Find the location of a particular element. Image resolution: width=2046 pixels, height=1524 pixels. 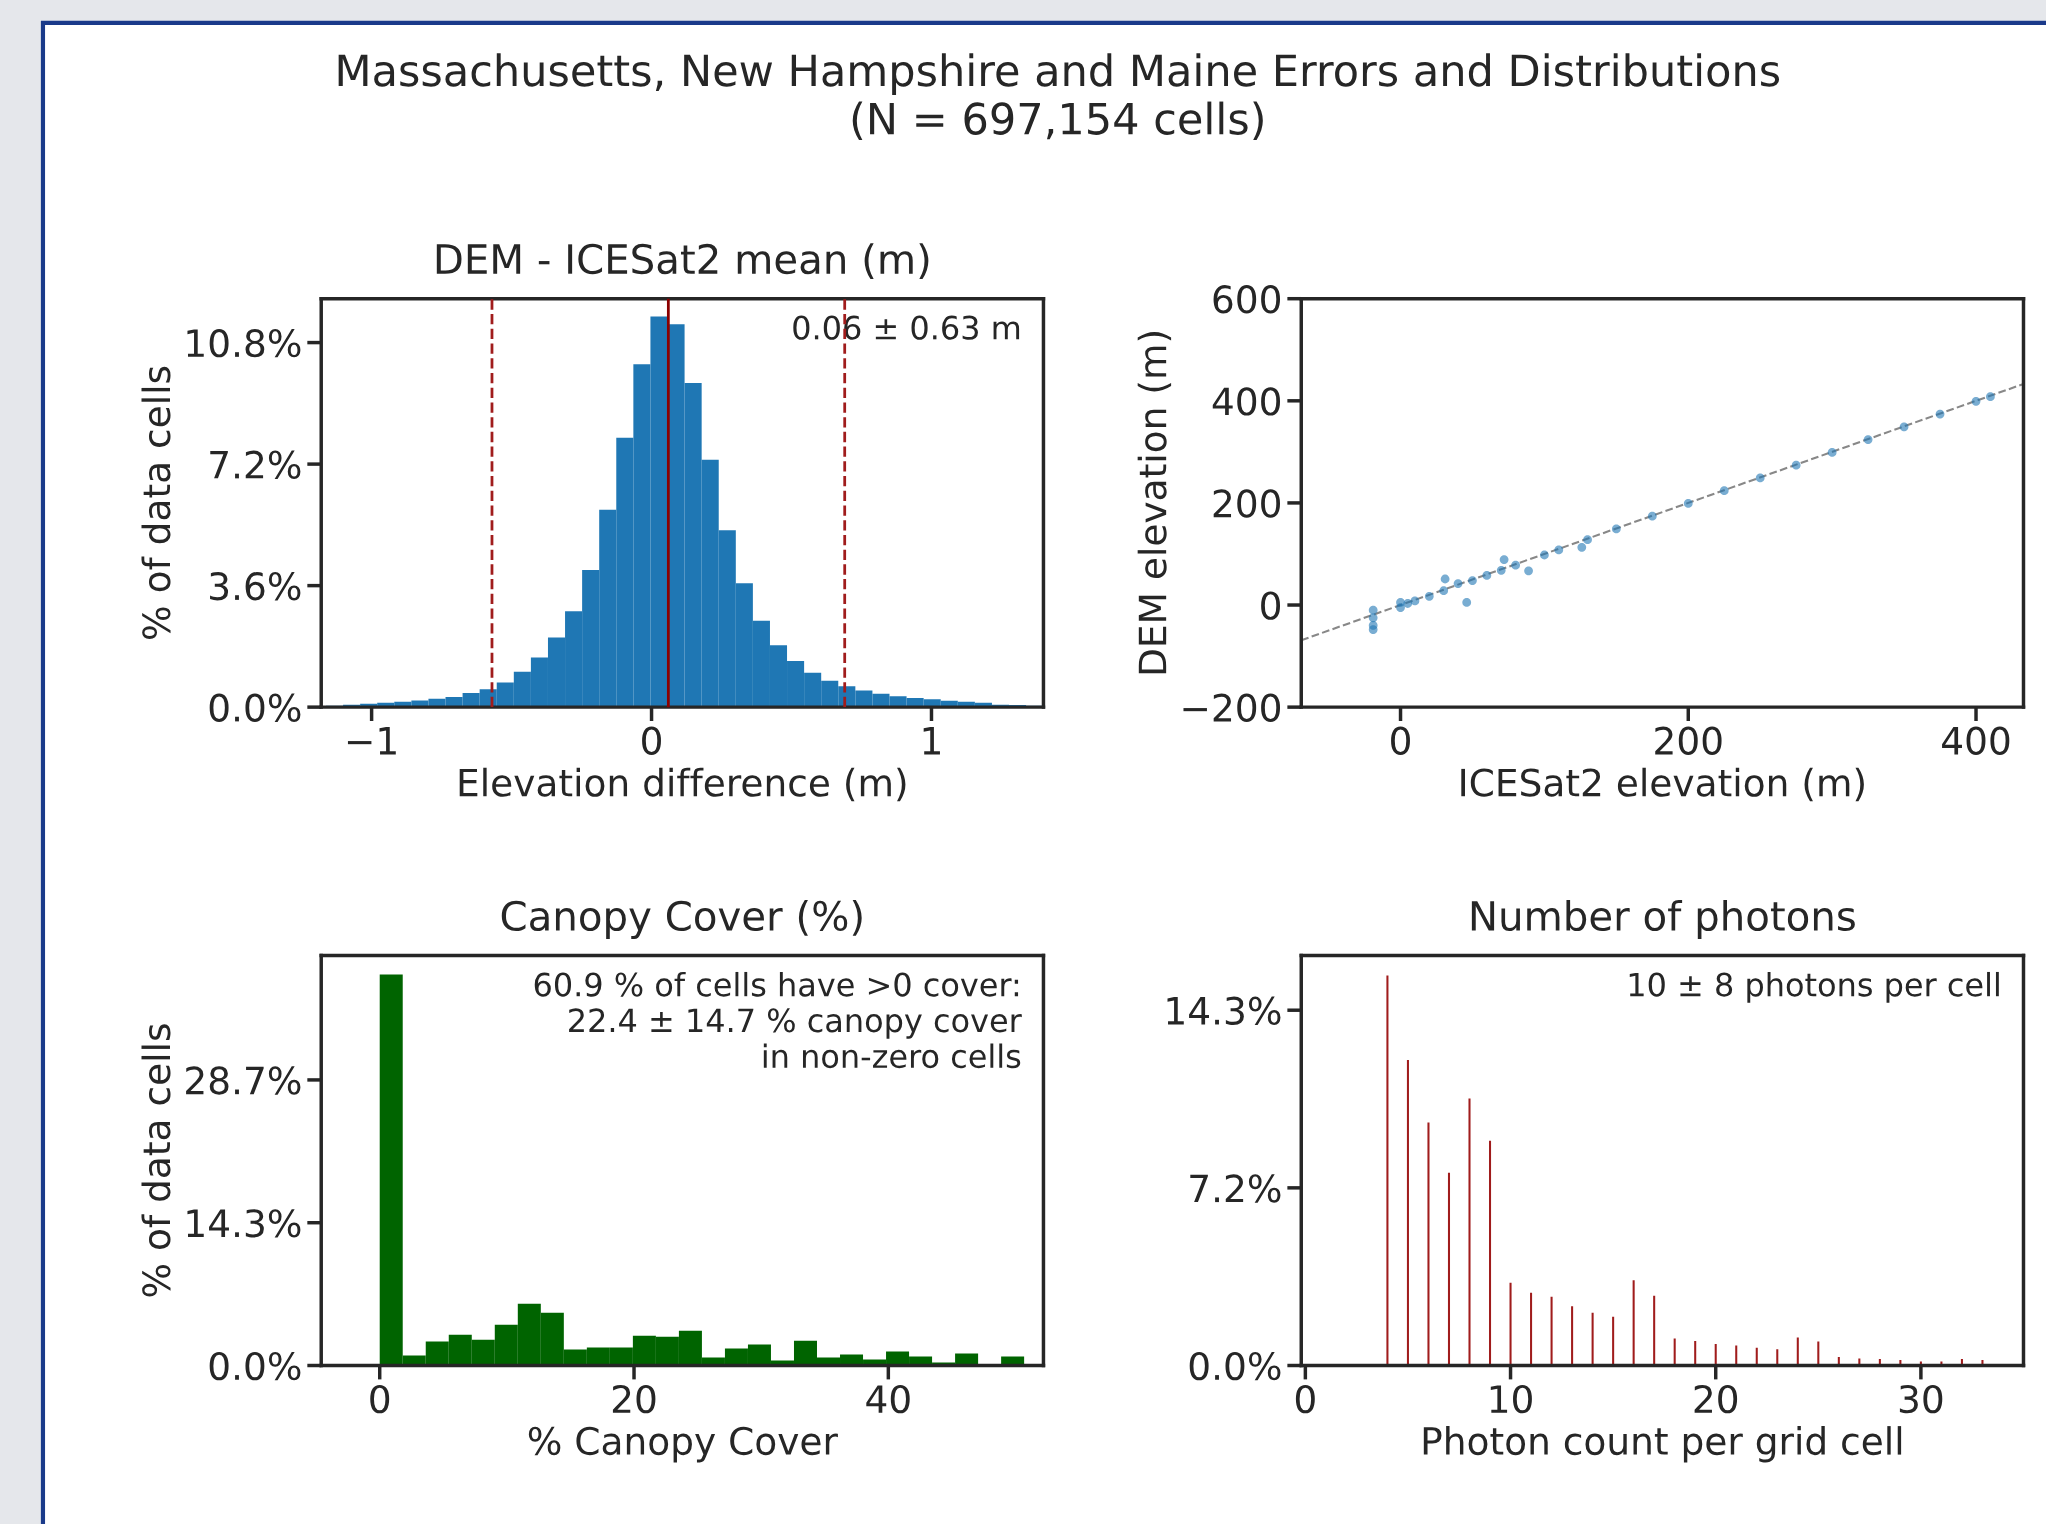

y-axis-title: DEM elevation (m) is located at coordinates (1154, 503).